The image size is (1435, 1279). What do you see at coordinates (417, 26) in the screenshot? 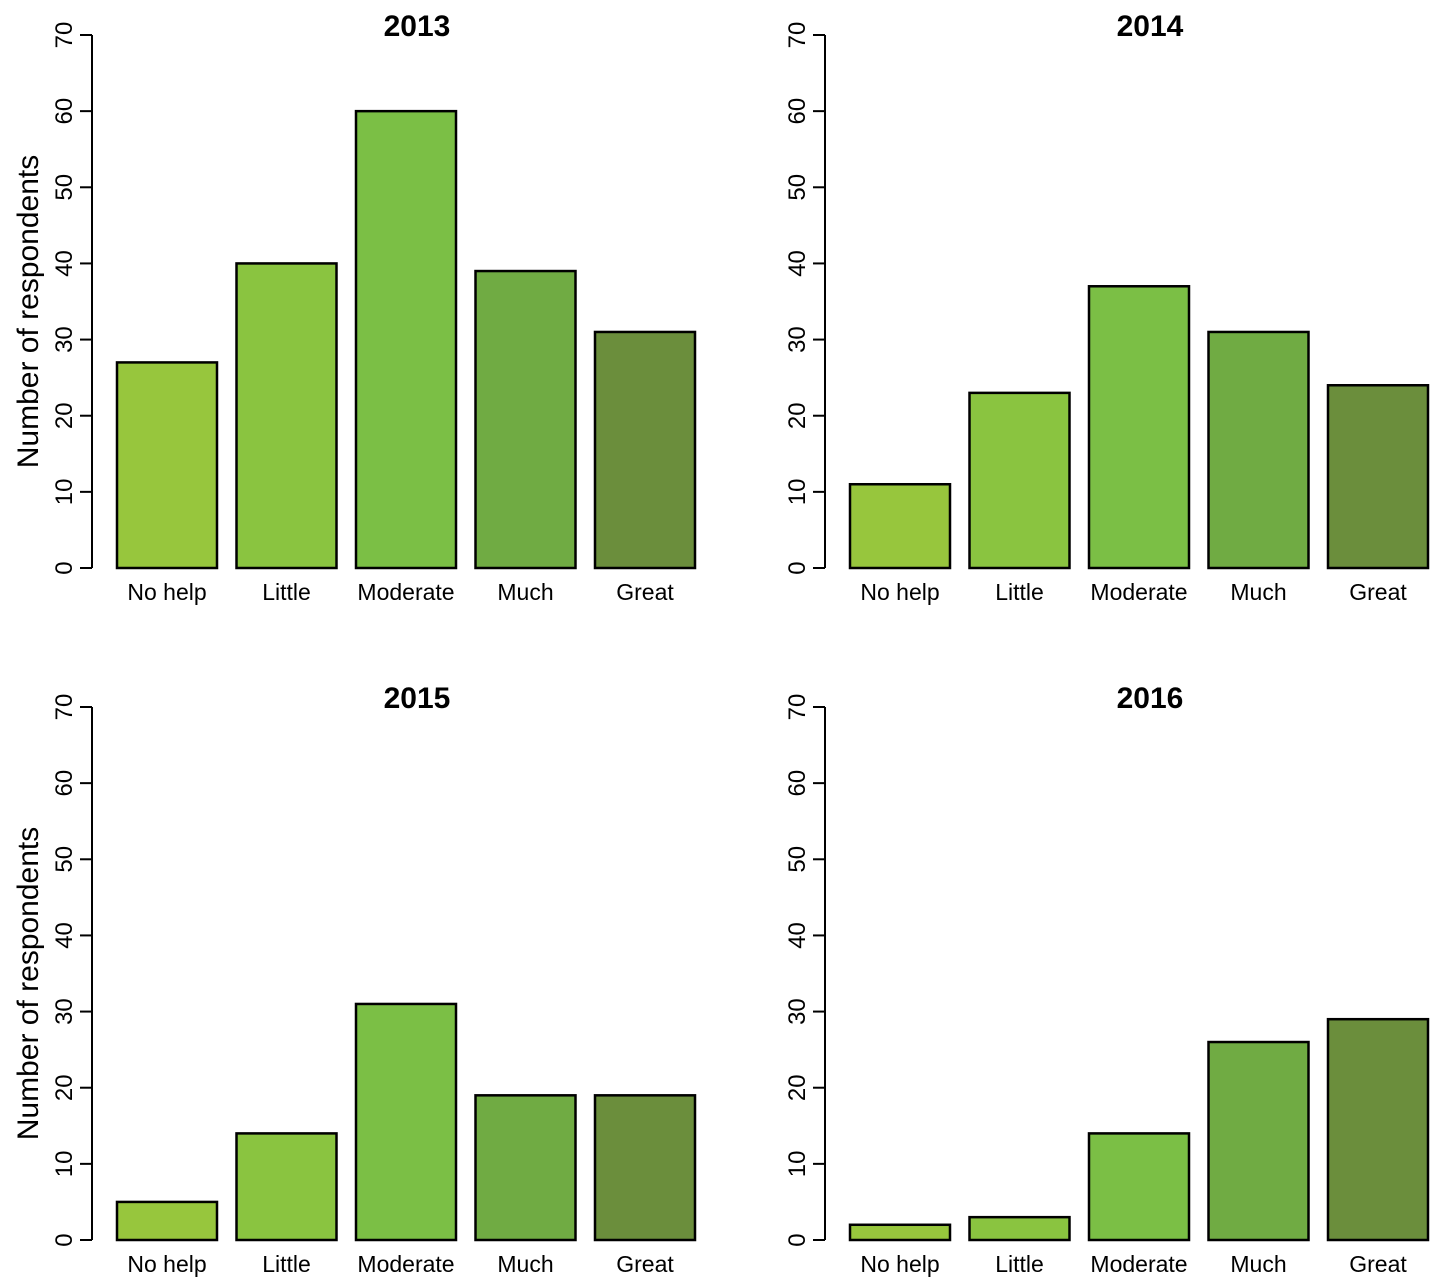
I see `panel-title: 2013` at bounding box center [417, 26].